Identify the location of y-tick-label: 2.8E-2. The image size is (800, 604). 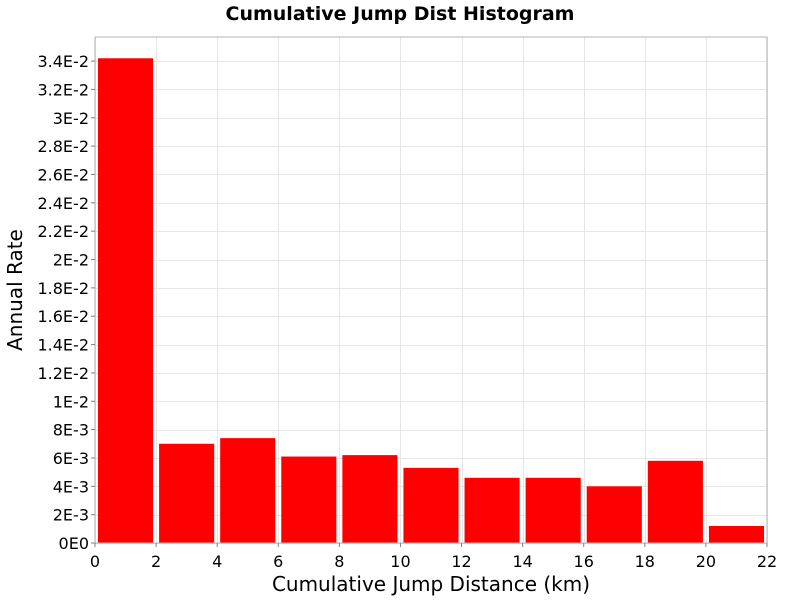
(63, 146).